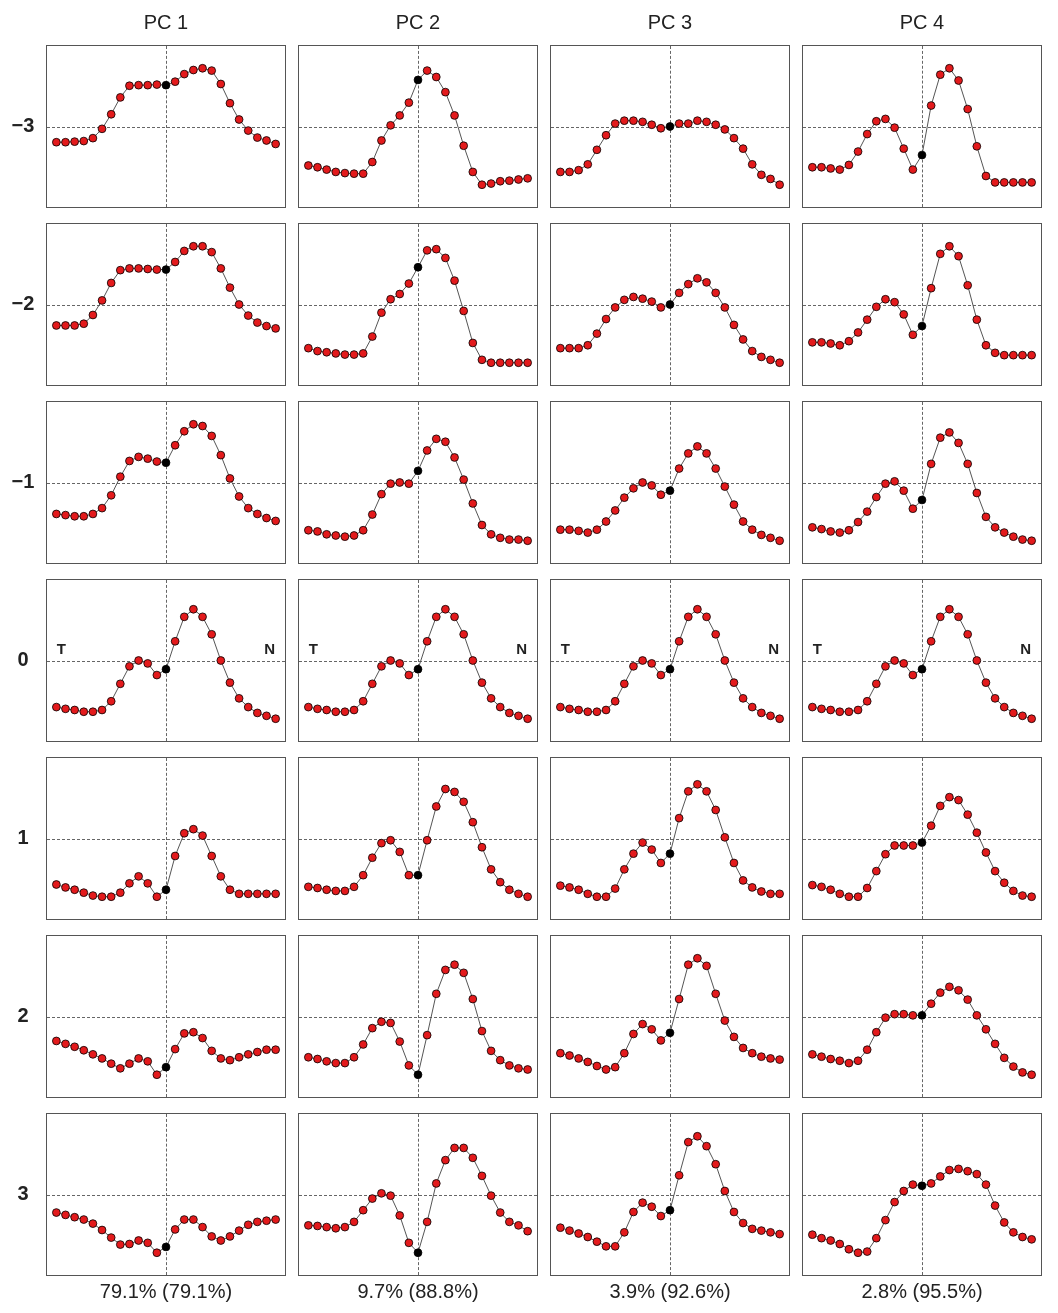 Image resolution: width=1058 pixels, height=1313 pixels. I want to click on x-axis-title: 9.7% (88.8%), so click(418, 1291).